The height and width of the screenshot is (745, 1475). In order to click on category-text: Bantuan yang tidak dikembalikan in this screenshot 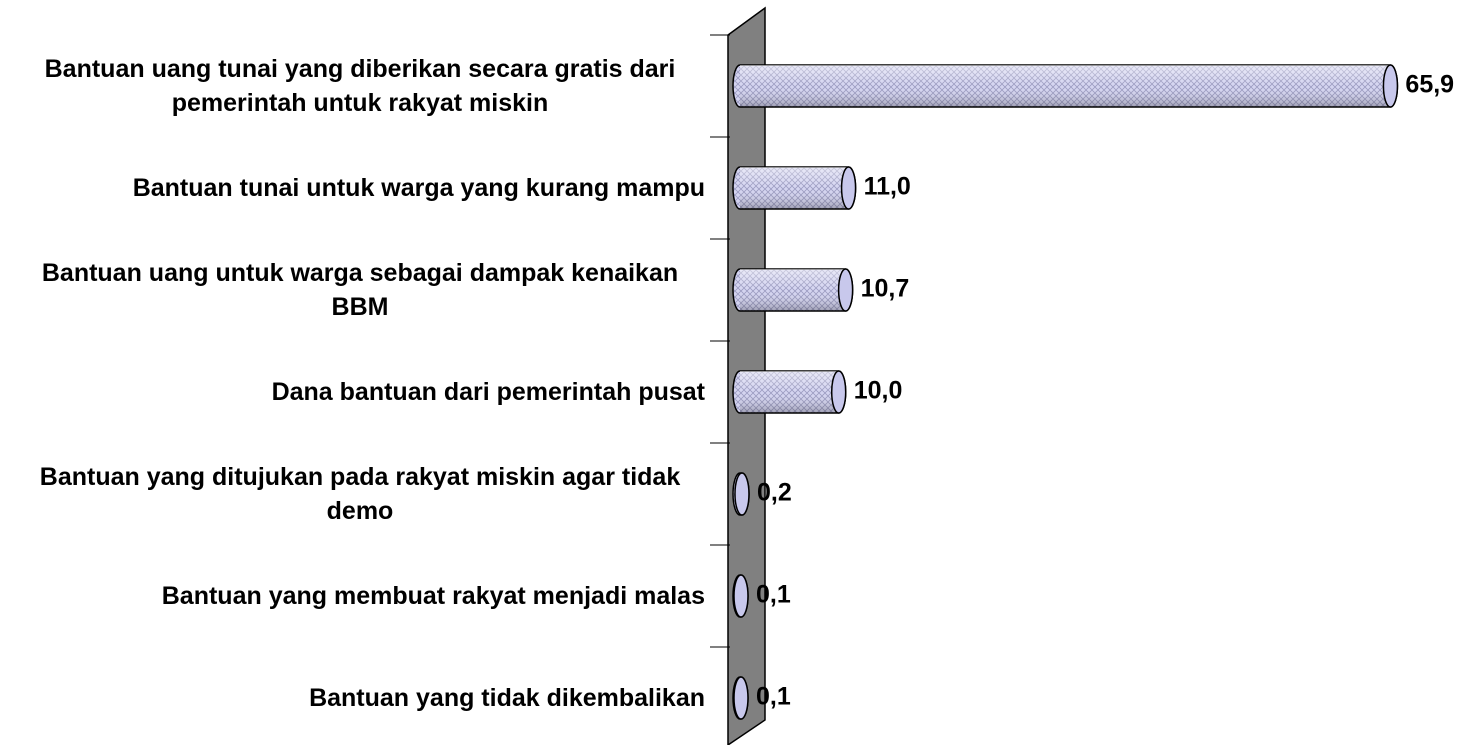, I will do `click(507, 698)`.